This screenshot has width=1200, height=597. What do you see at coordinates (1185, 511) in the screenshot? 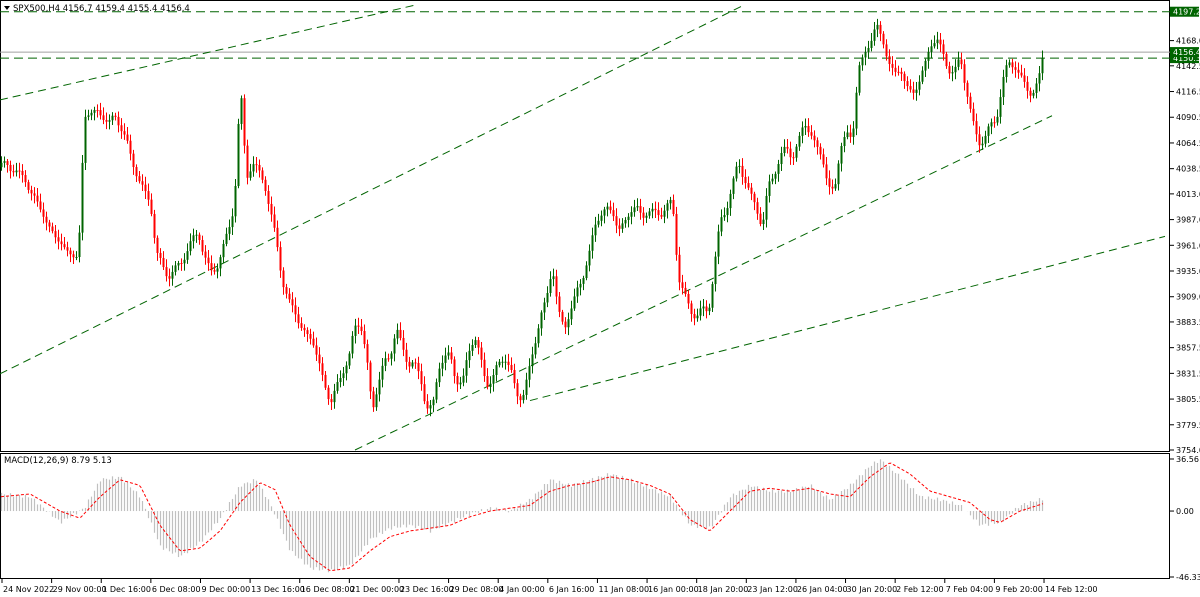
I see `macd-tick-label: 0.00` at bounding box center [1185, 511].